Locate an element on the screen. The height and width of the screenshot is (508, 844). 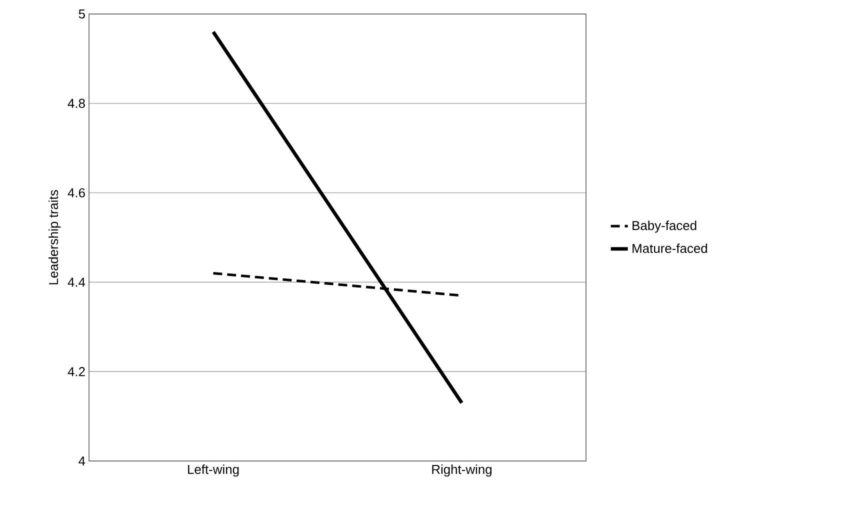
legend-label: Mature-faced is located at coordinates (670, 248).